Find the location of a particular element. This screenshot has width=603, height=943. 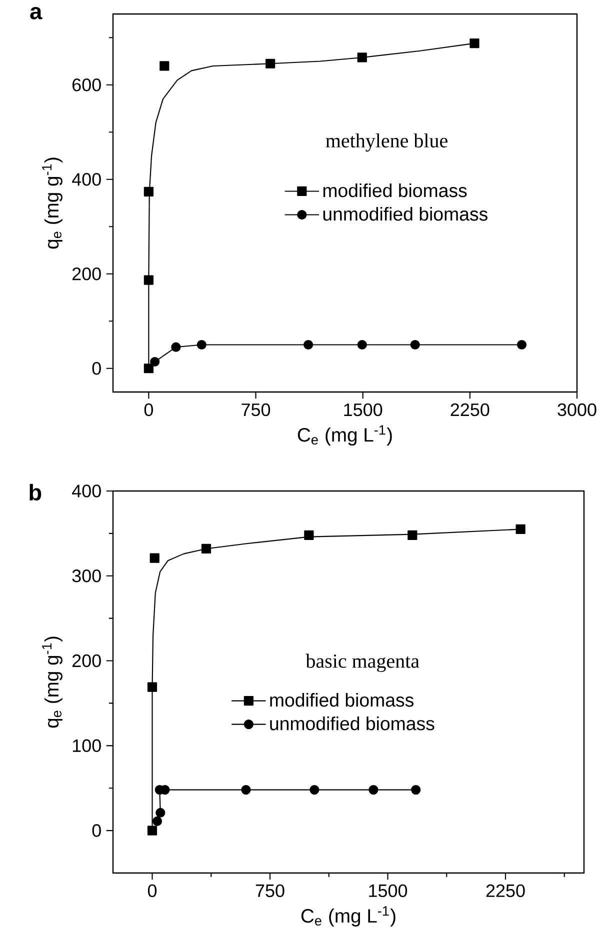

y-tick-label: 100 is located at coordinates (86, 745).